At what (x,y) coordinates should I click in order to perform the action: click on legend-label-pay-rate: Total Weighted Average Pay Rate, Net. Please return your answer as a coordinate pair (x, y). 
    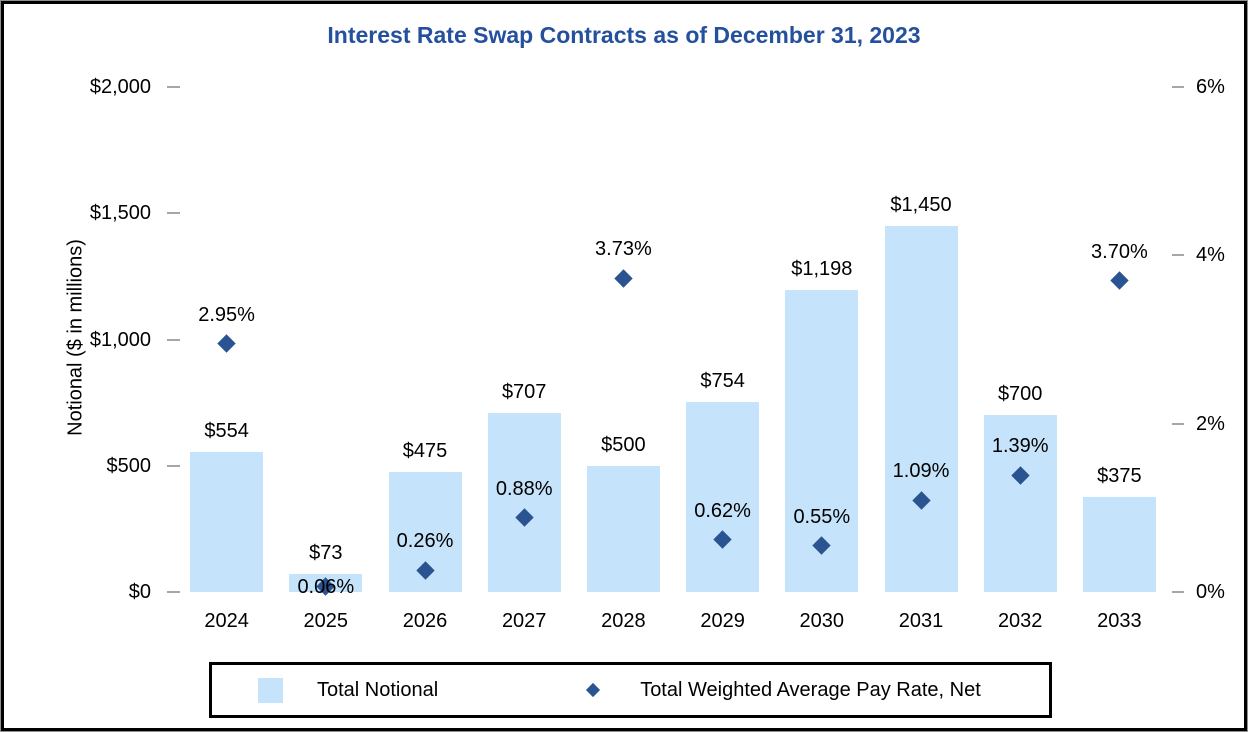
    Looking at the image, I should click on (810, 689).